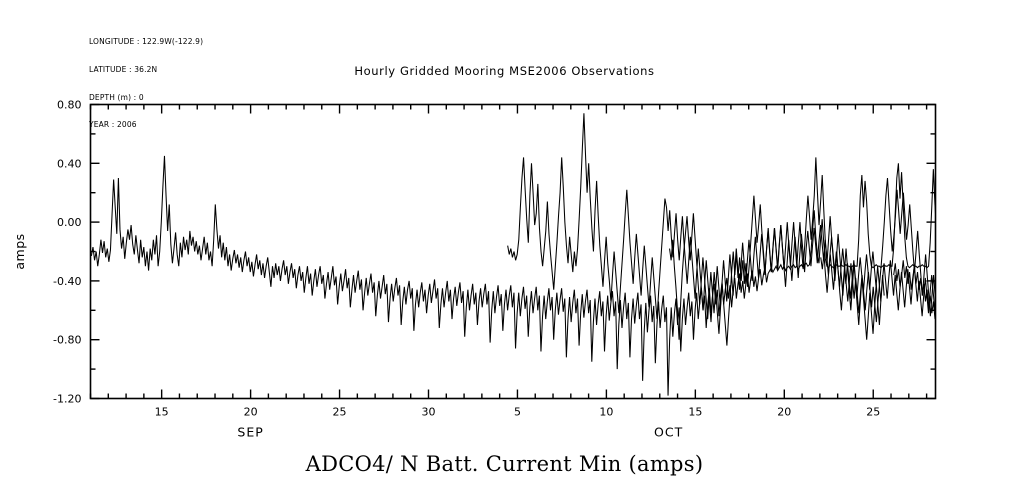  Describe the element at coordinates (250, 432) in the screenshot. I see `x-axis-month-label: SEP` at that location.